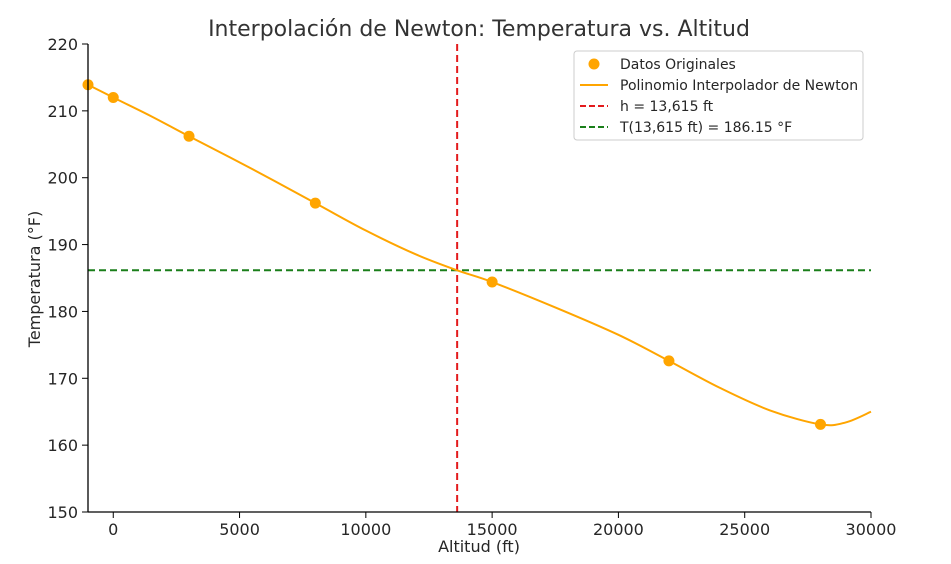 Image resolution: width=951 pixels, height=564 pixels. What do you see at coordinates (594, 64) in the screenshot?
I see `legend-marker` at bounding box center [594, 64].